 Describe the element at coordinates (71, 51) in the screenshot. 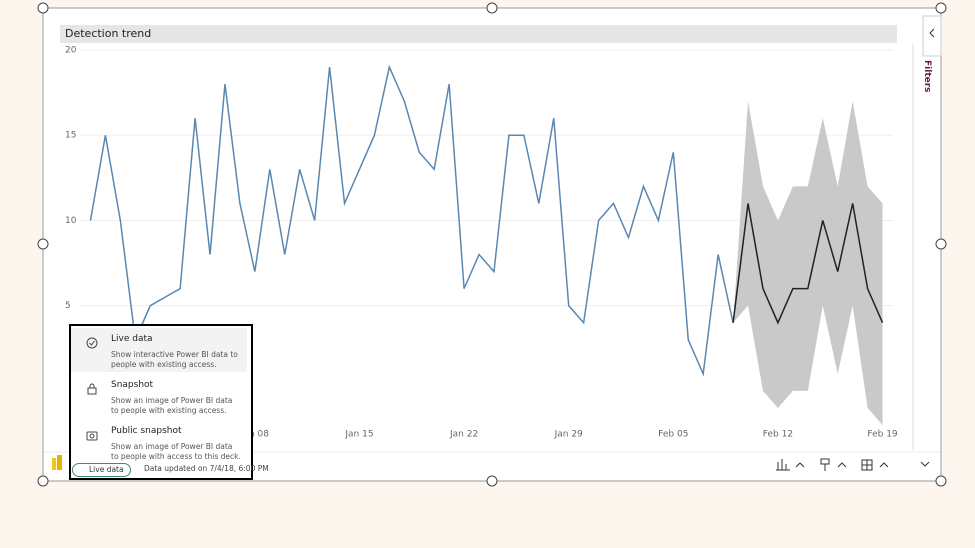

I see `y-tick-label: 20` at that location.